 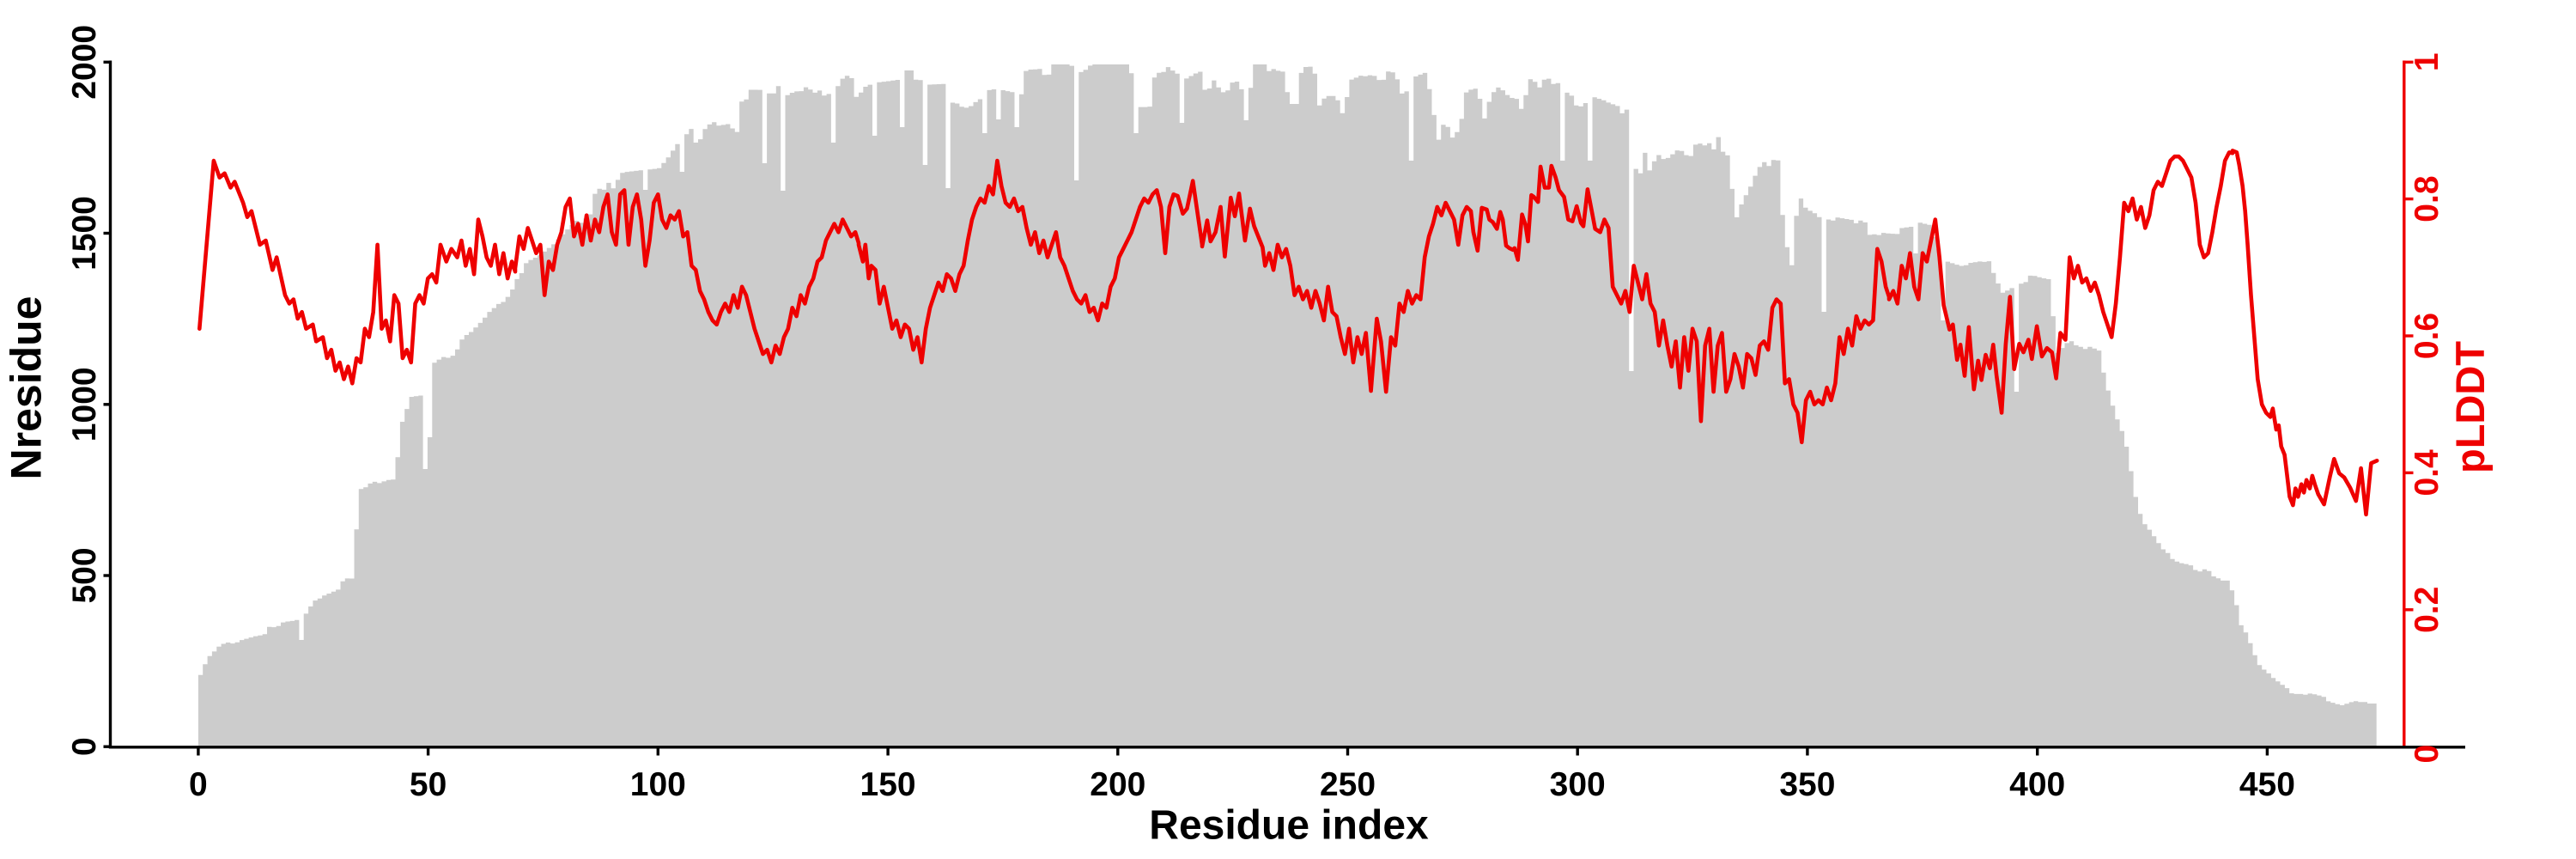 What do you see at coordinates (2037, 784) in the screenshot?
I see `svg-text: 400` at bounding box center [2037, 784].